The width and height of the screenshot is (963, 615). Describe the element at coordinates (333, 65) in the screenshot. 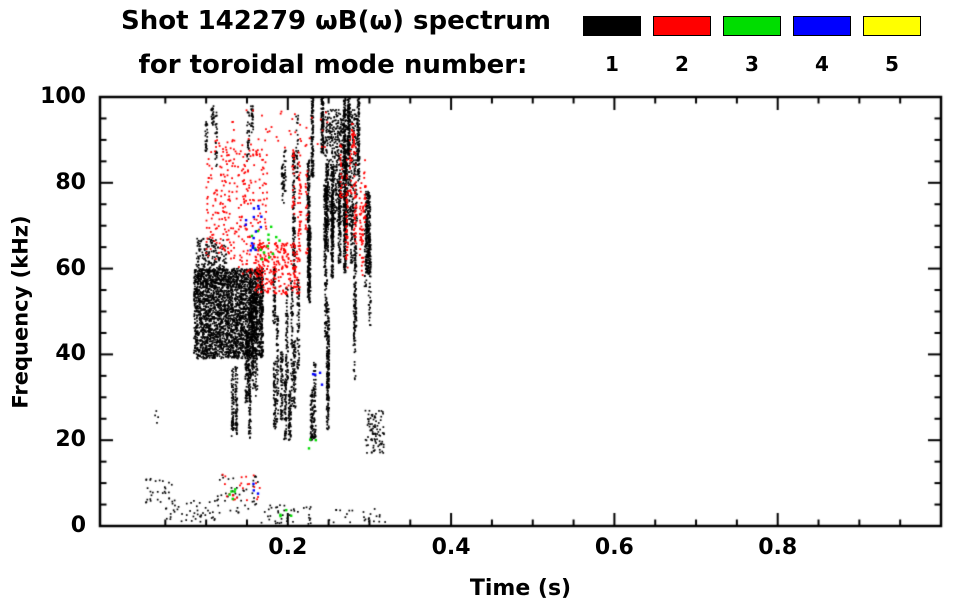

I see `chart-subtitle: for toroidal mode number:` at that location.